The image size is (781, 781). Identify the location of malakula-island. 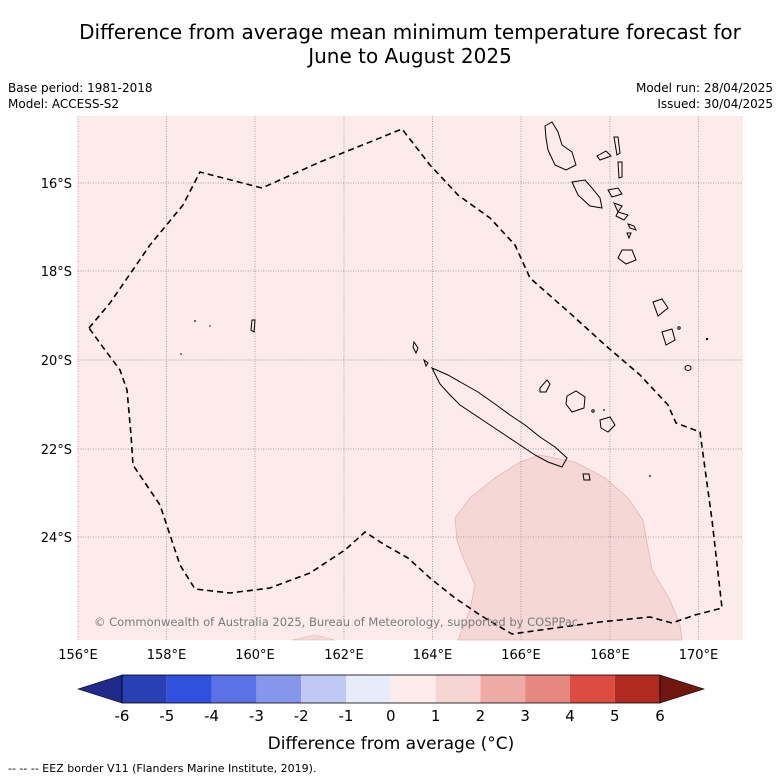
(587, 194).